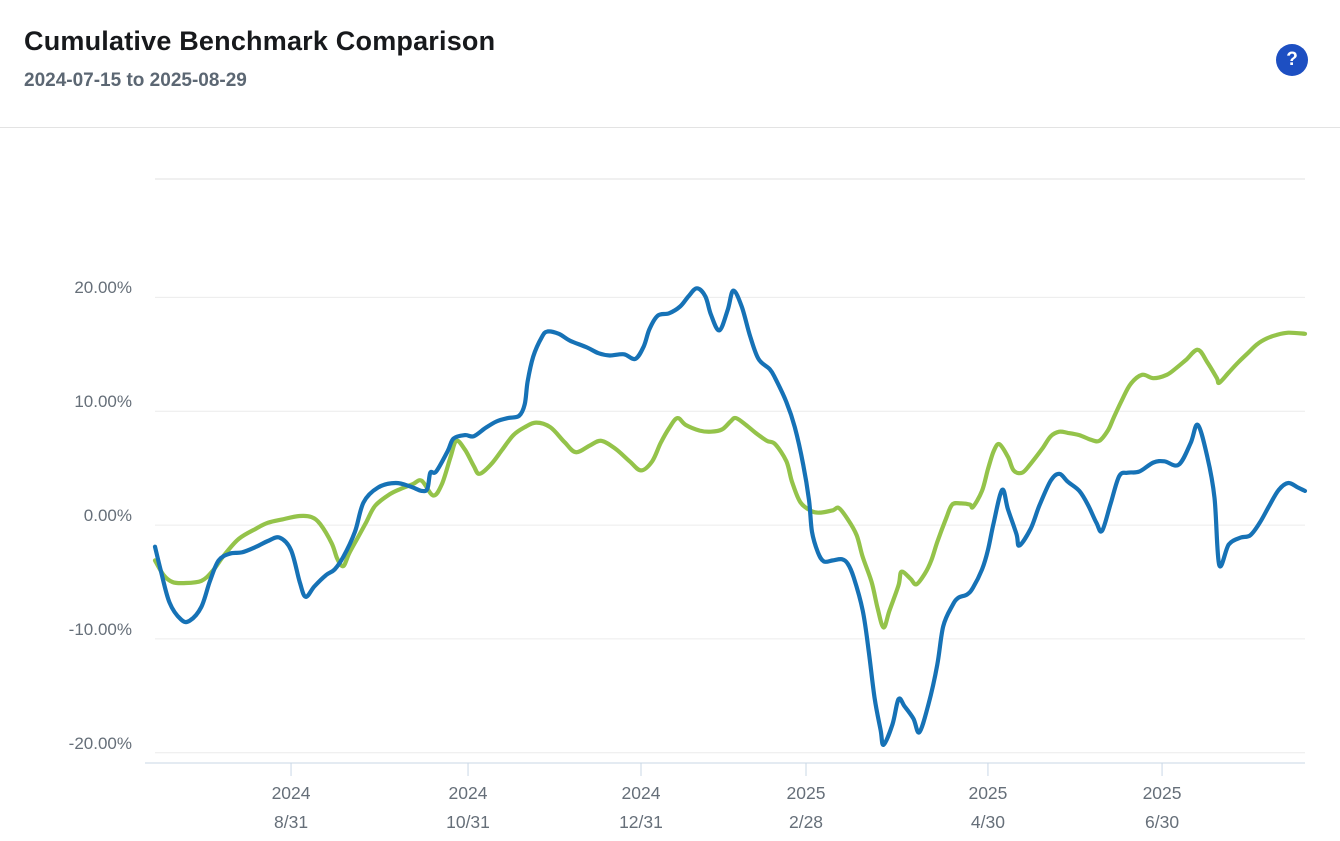  Describe the element at coordinates (291, 808) in the screenshot. I see `x-axis-label: 2024 8/31` at that location.